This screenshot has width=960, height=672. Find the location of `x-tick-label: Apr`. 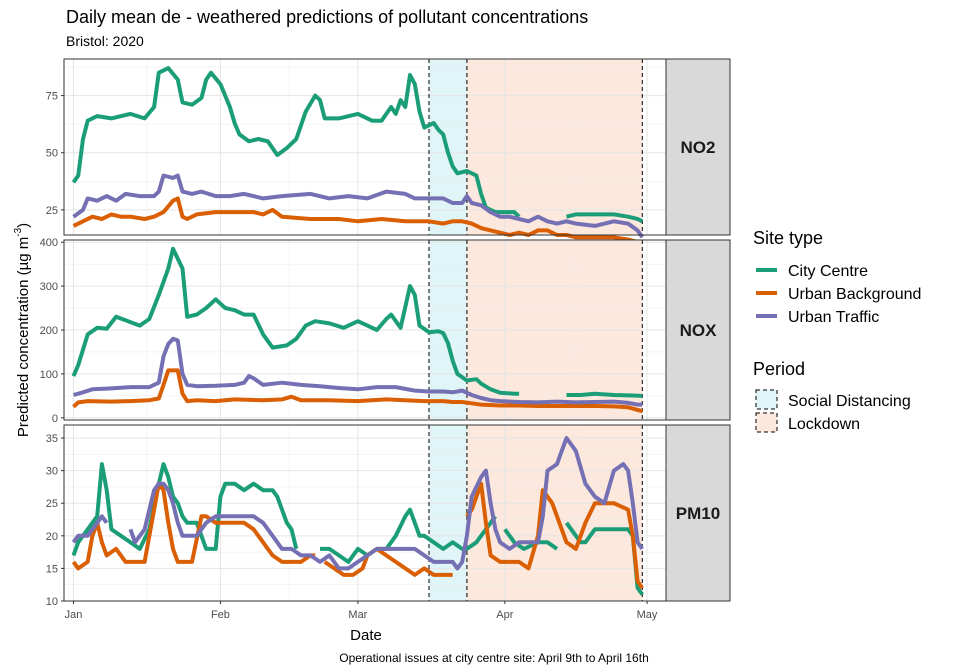

x-tick-label: Apr is located at coordinates (504, 615).